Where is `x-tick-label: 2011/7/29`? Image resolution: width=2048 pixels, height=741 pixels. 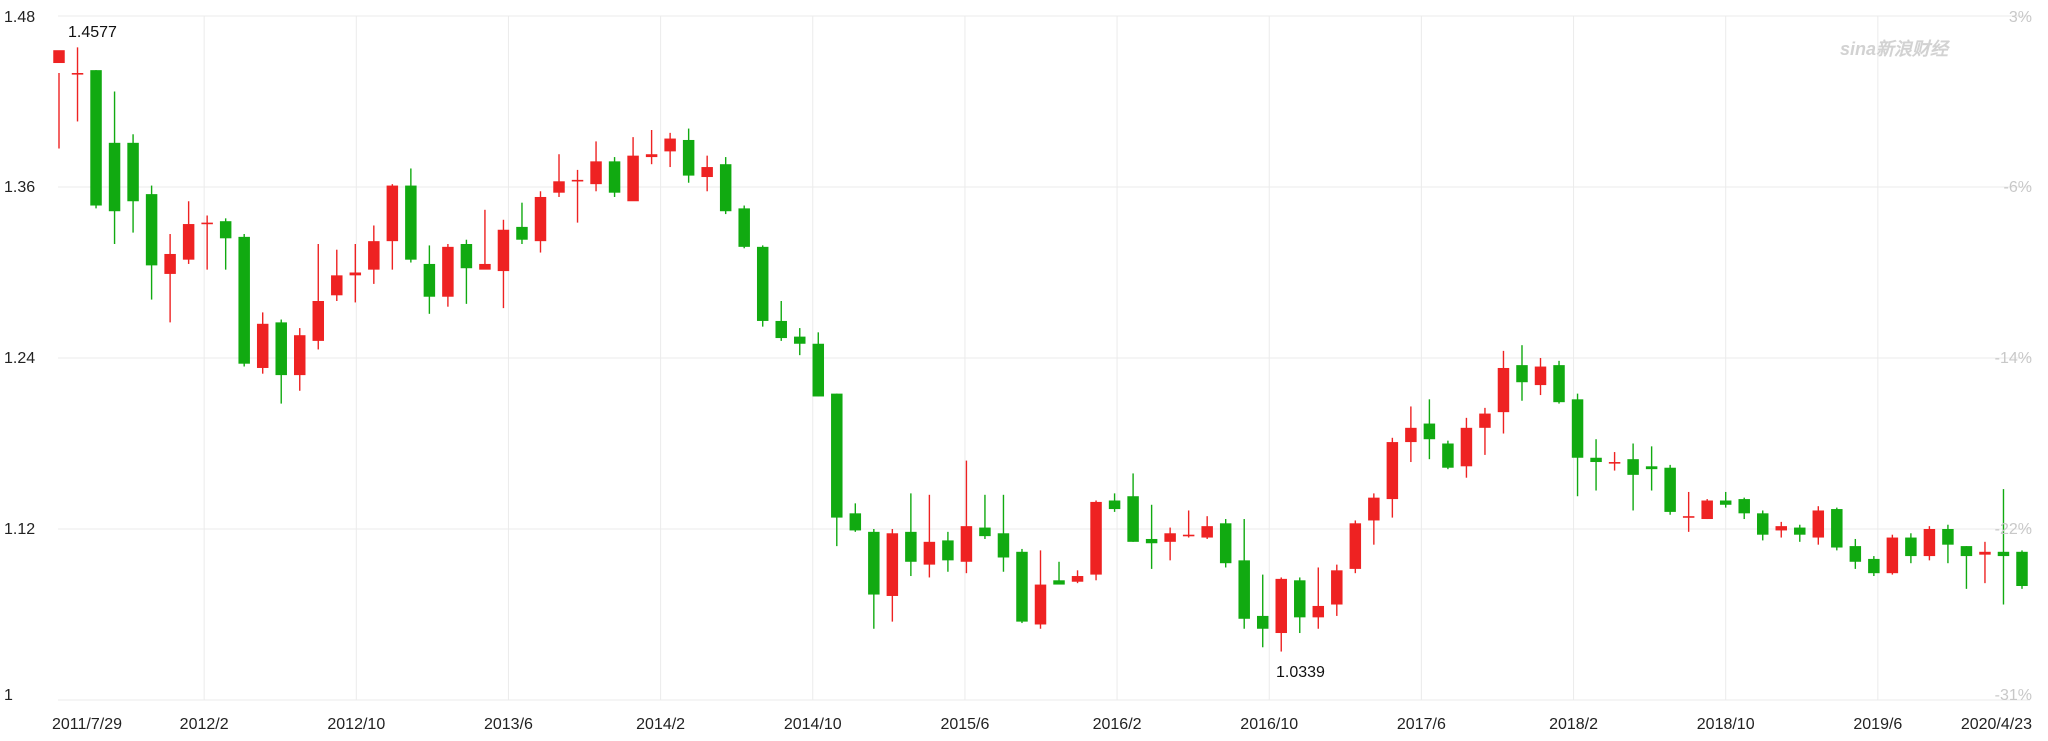
x-tick-label: 2011/7/29 is located at coordinates (87, 724).